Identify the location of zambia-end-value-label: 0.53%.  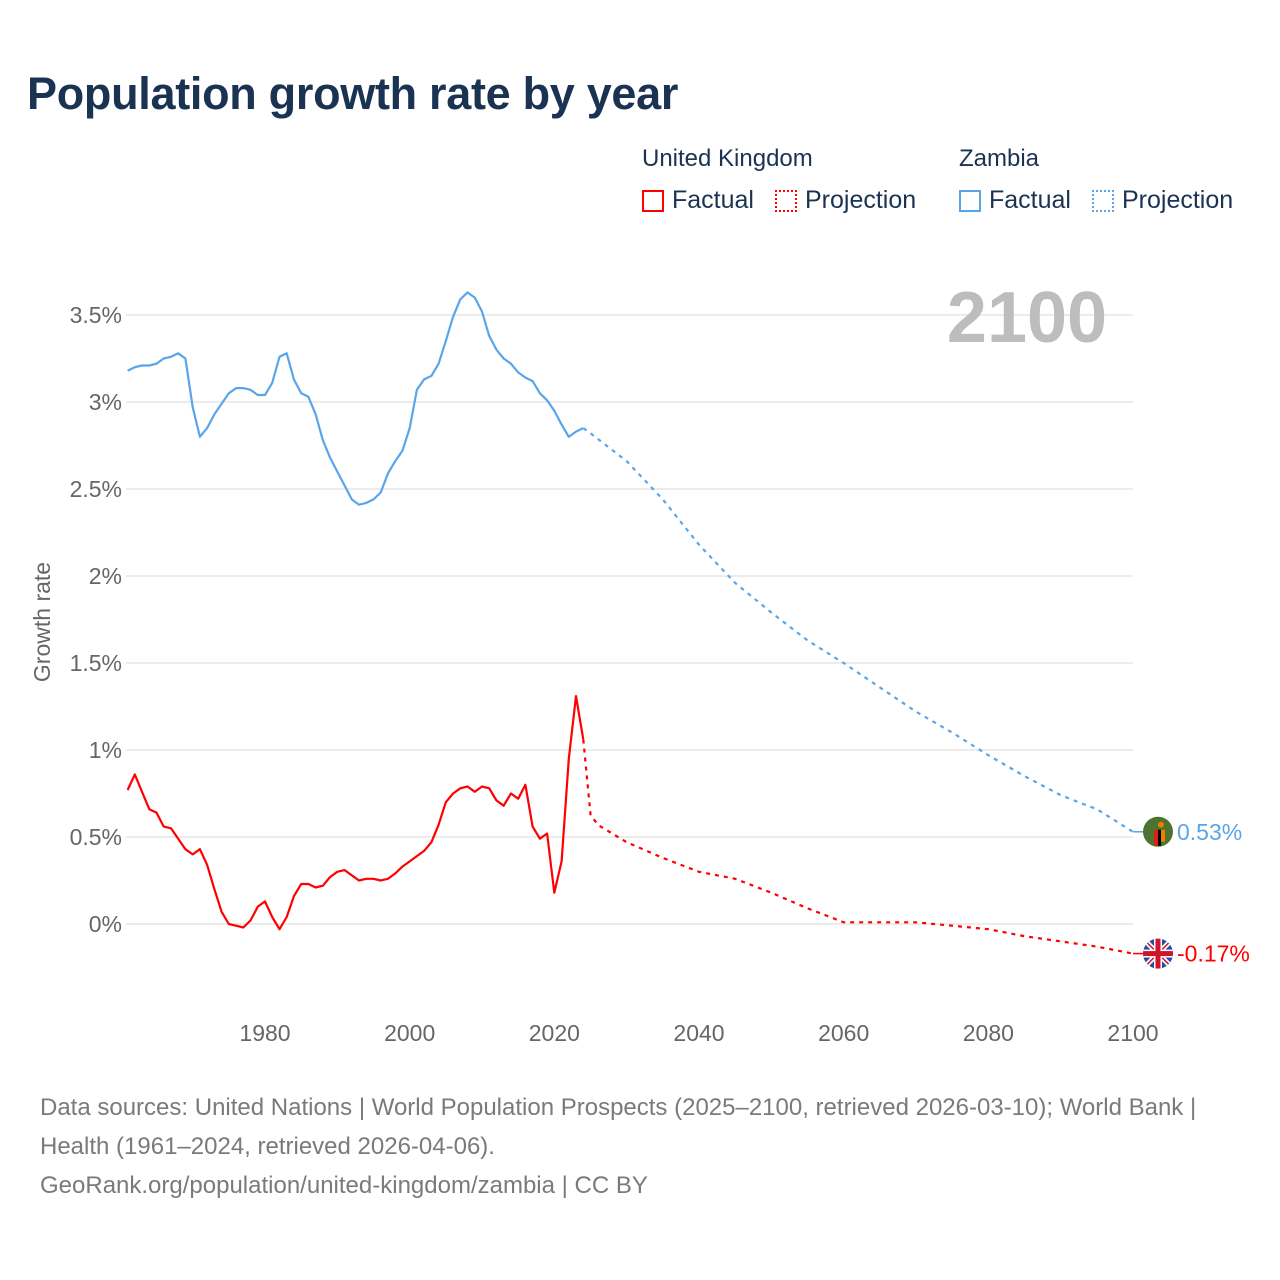
(1209, 832).